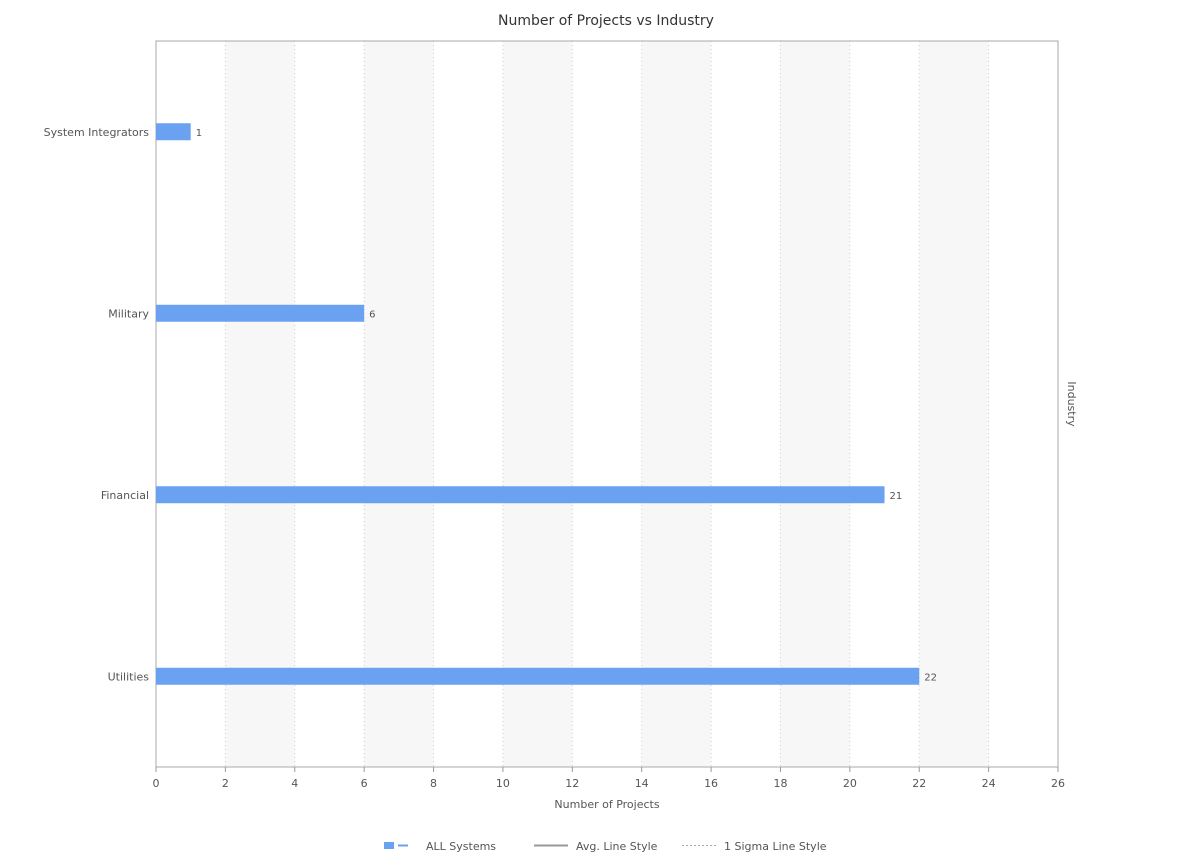 The height and width of the screenshot is (858, 1200). Describe the element at coordinates (294, 783) in the screenshot. I see `x-tick-label: 4` at that location.